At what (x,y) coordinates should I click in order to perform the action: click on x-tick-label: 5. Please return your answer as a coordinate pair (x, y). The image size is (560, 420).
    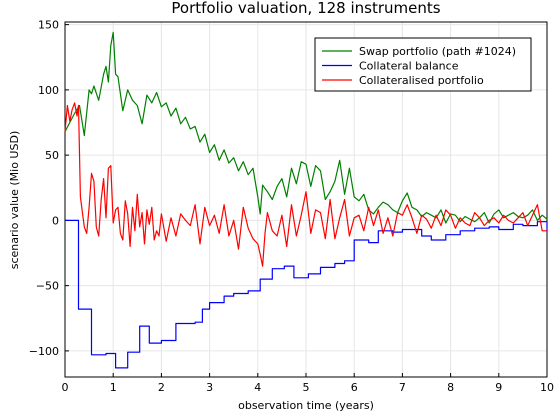
    Looking at the image, I should click on (306, 387).